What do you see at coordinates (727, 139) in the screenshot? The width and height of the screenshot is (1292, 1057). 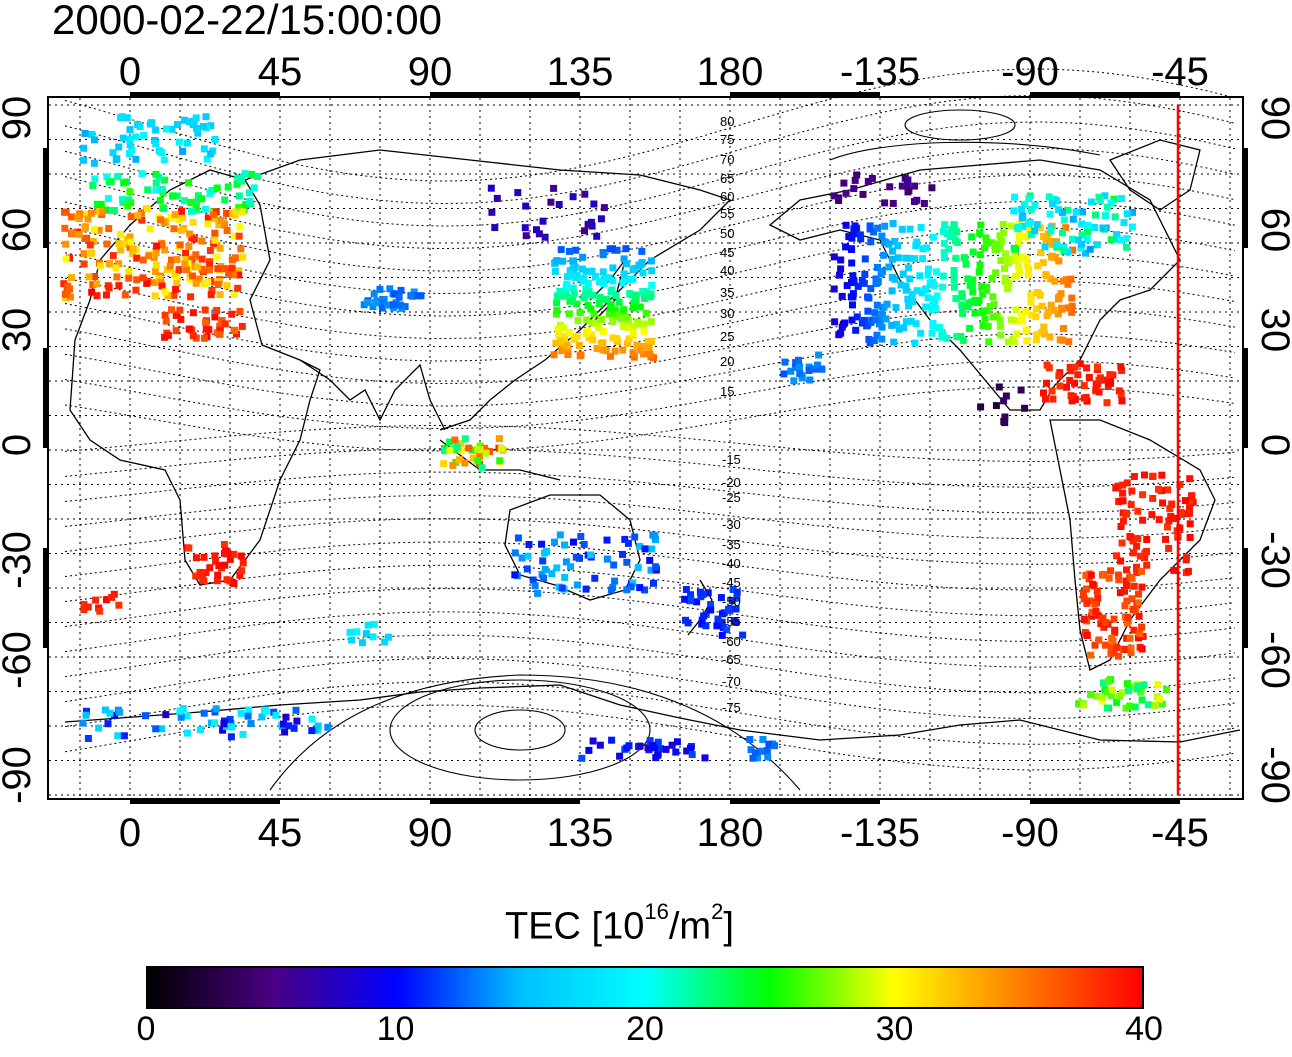 I see `contour-label: 75` at bounding box center [727, 139].